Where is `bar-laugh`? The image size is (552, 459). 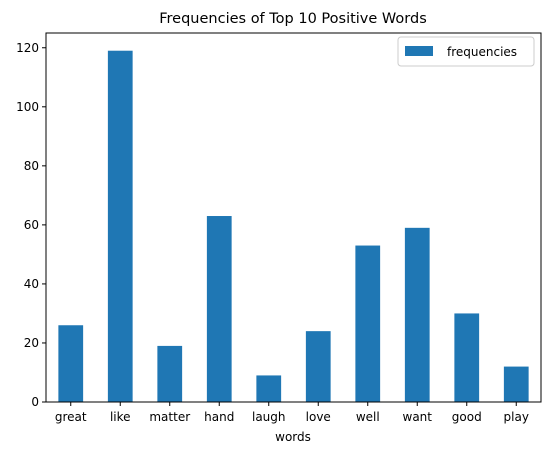
bar-laugh is located at coordinates (269, 388).